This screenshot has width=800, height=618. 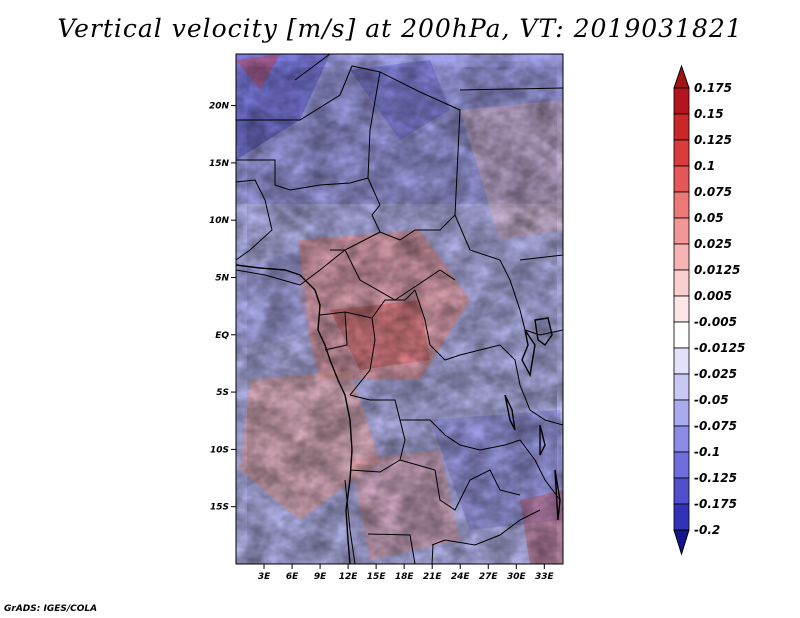 What do you see at coordinates (349, 577) in the screenshot?
I see `lon-tick-label: 12E` at bounding box center [349, 577].